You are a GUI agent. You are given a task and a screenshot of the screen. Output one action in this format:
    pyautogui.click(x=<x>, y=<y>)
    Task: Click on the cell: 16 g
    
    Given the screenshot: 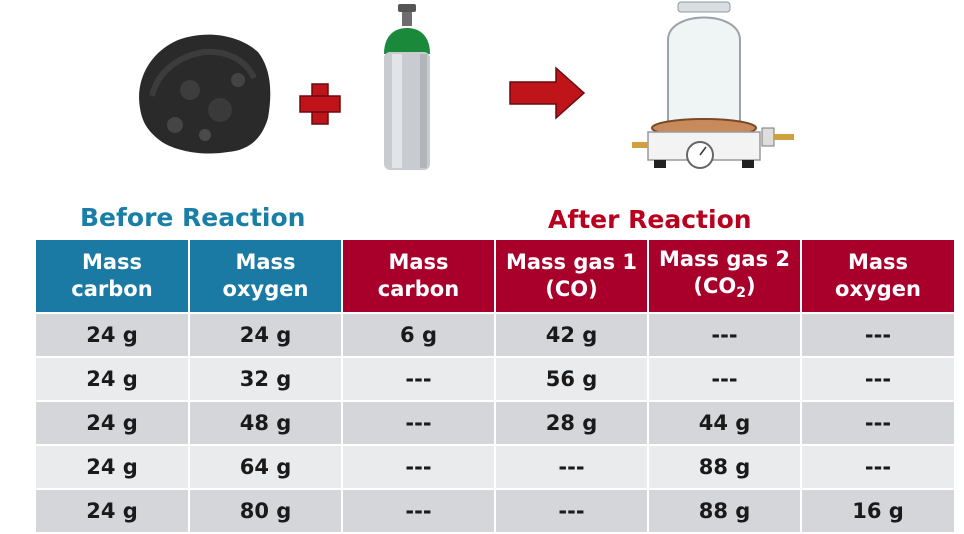 What is the action you would take?
    pyautogui.click(x=877, y=510)
    